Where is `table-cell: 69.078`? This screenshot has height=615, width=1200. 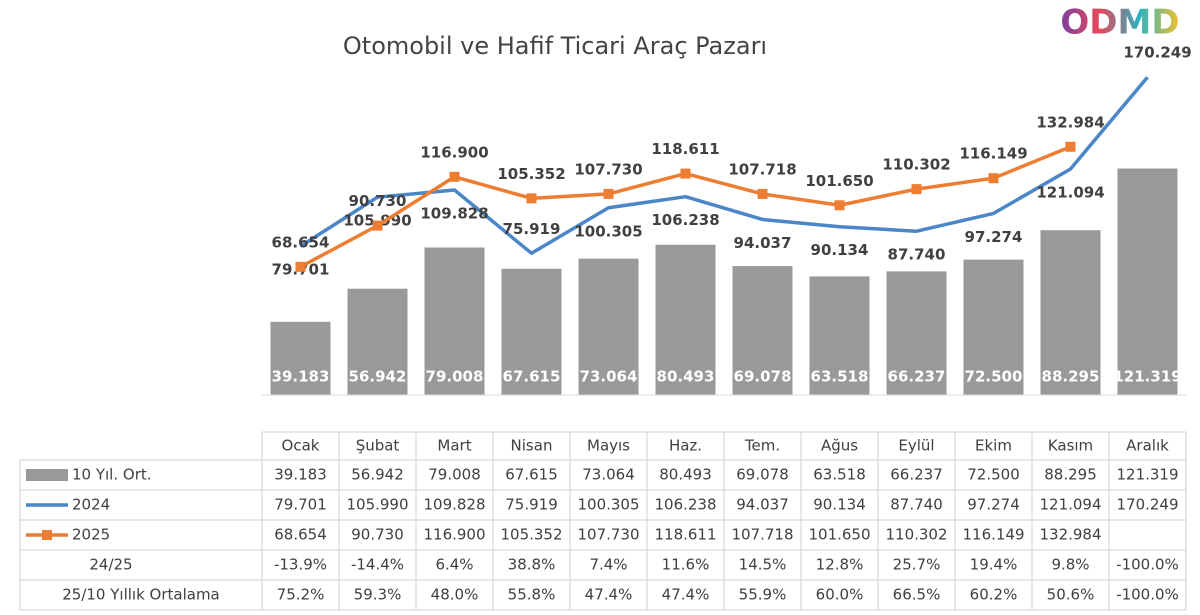 table-cell: 69.078 is located at coordinates (762, 475).